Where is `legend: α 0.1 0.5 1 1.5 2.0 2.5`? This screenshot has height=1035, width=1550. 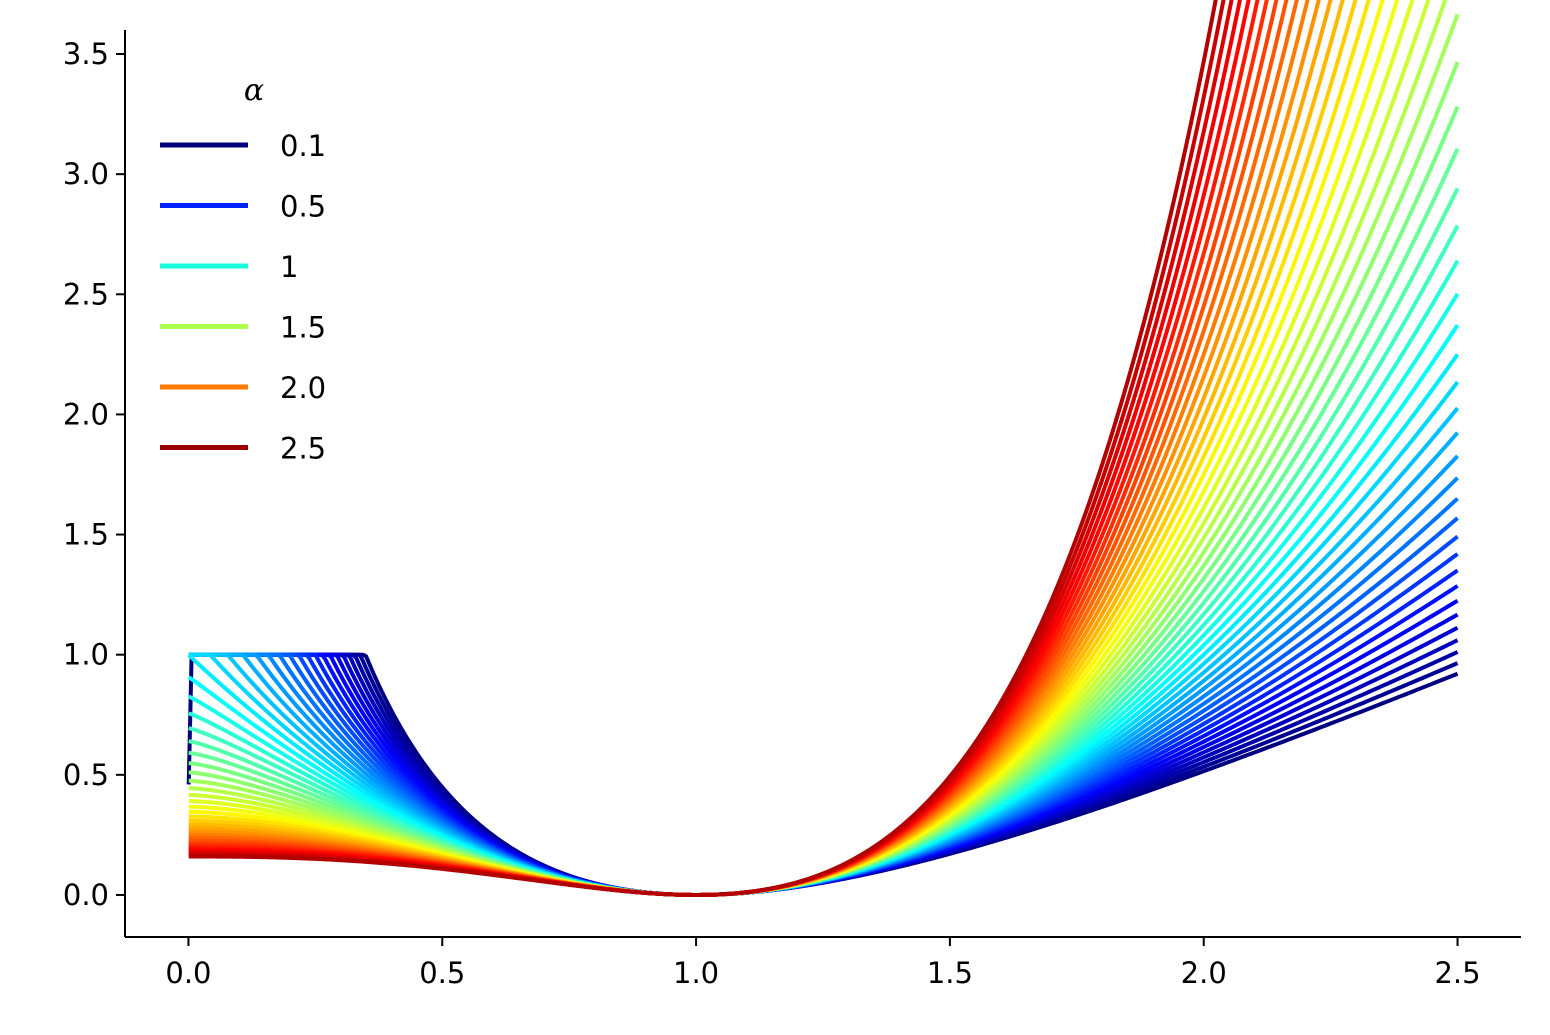
legend: α 0.1 0.5 1 1.5 2.0 2.5 is located at coordinates (243, 269).